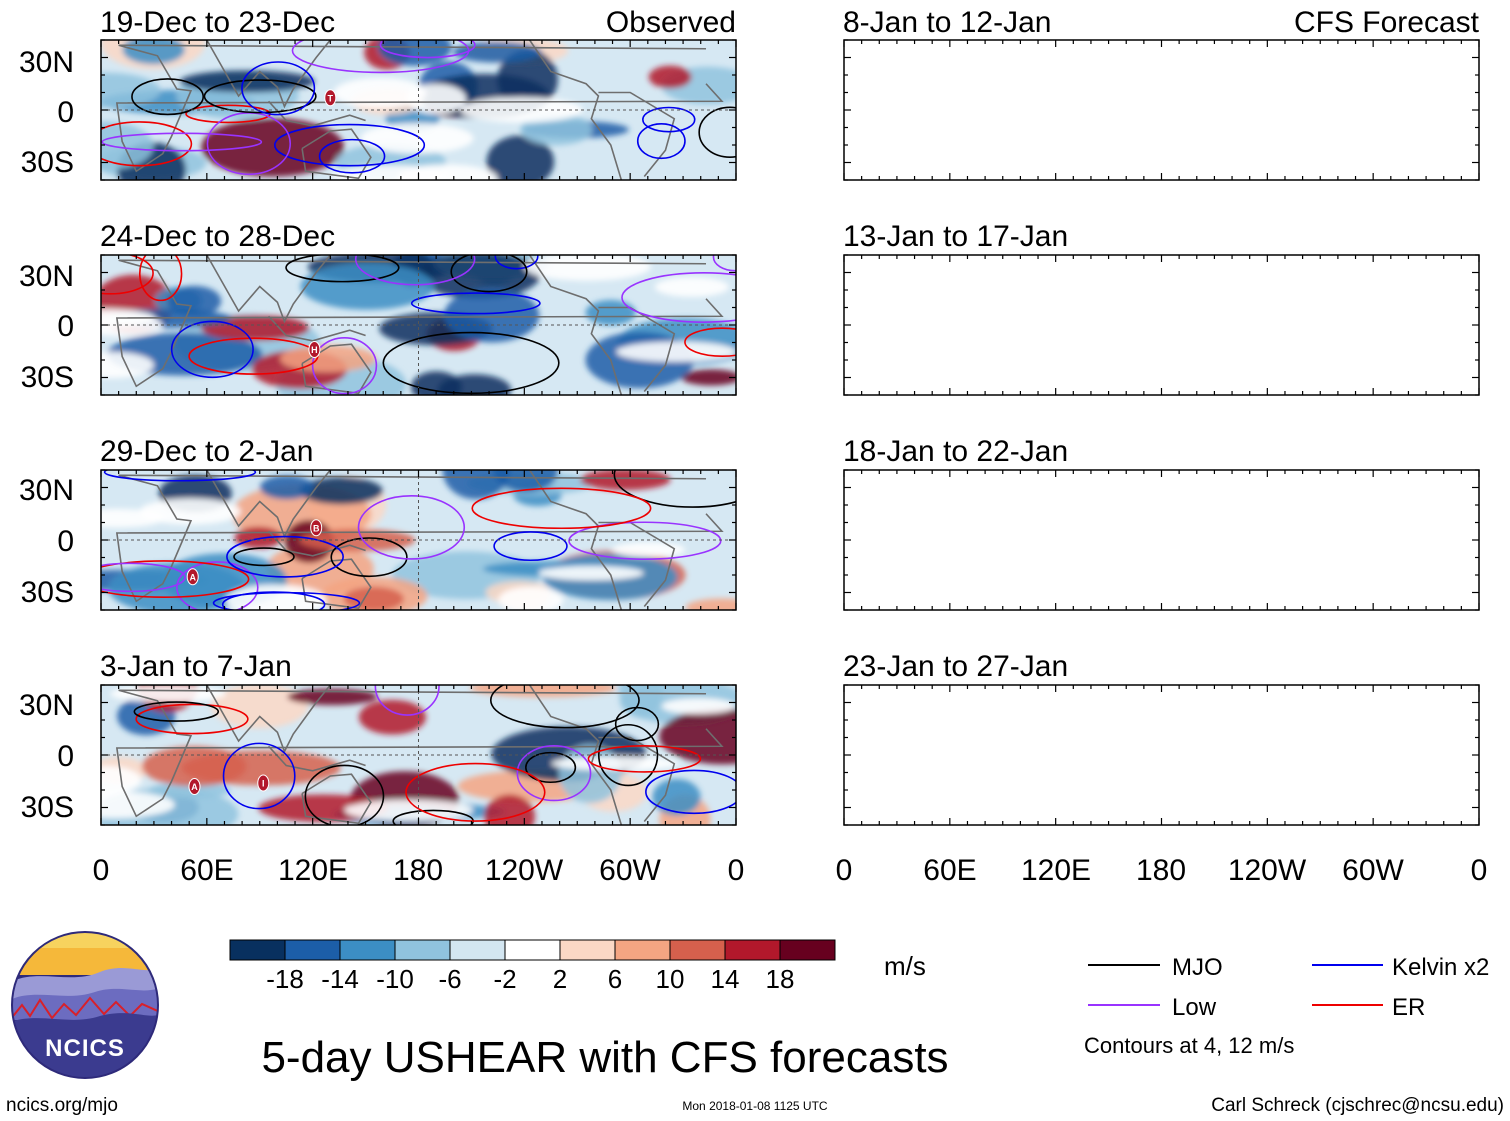 This screenshot has width=1510, height=1121. Describe the element at coordinates (1408, 1007) in the screenshot. I see `legend-label-er: ER` at that location.